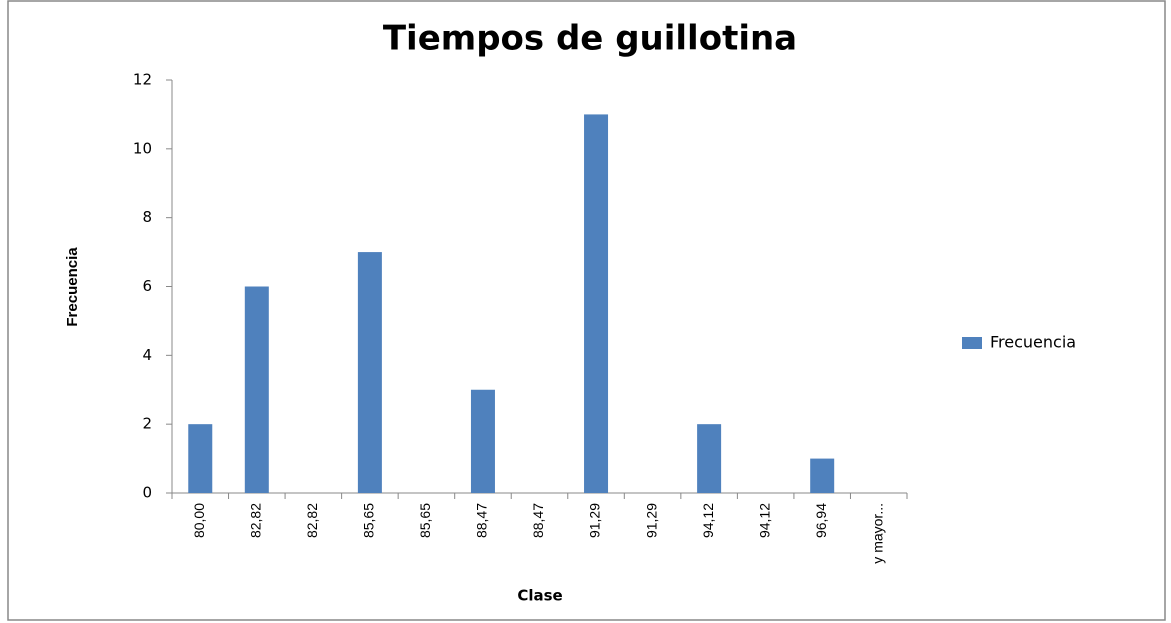 This screenshot has width=1171, height=623. Describe the element at coordinates (147, 286) in the screenshot. I see `y-tick-label: 6` at that location.